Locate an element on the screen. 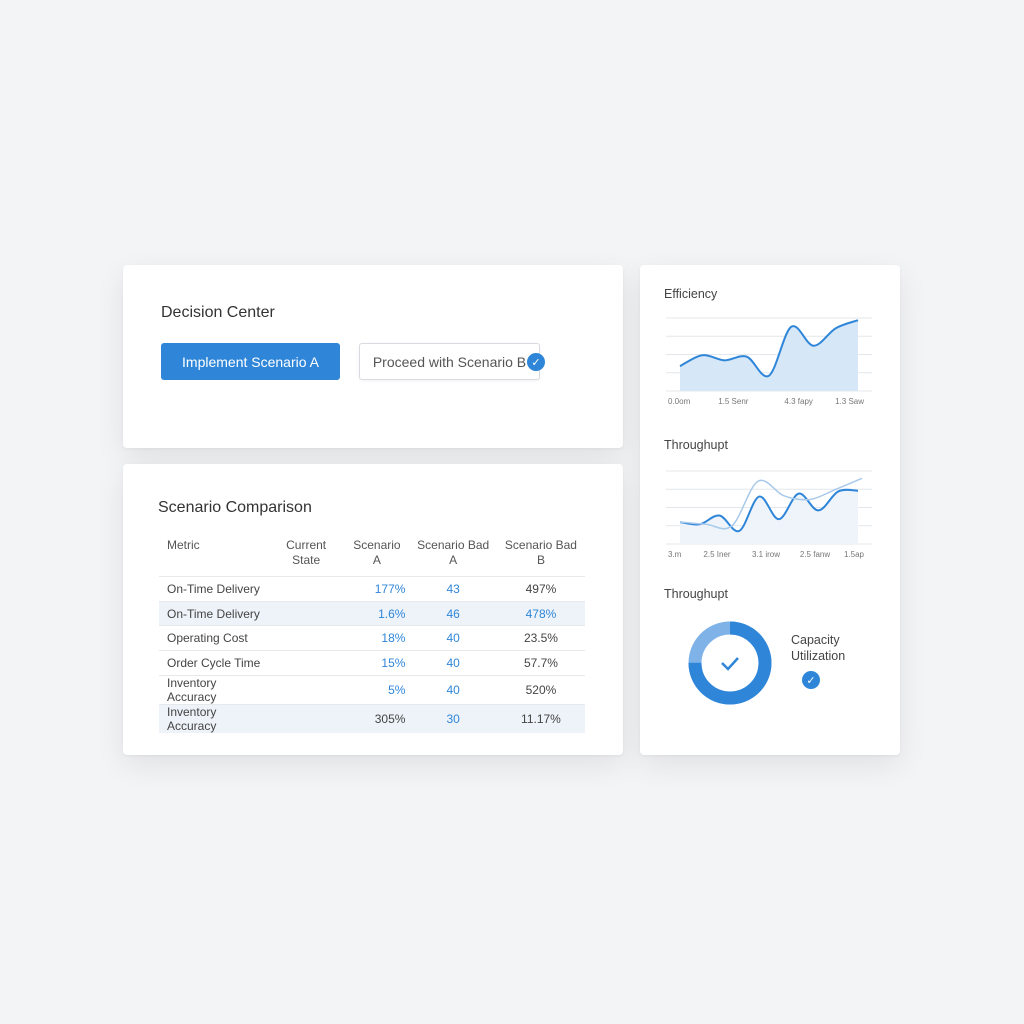 This screenshot has width=1024, height=1024. table-cell: 57.7% is located at coordinates (540, 663).